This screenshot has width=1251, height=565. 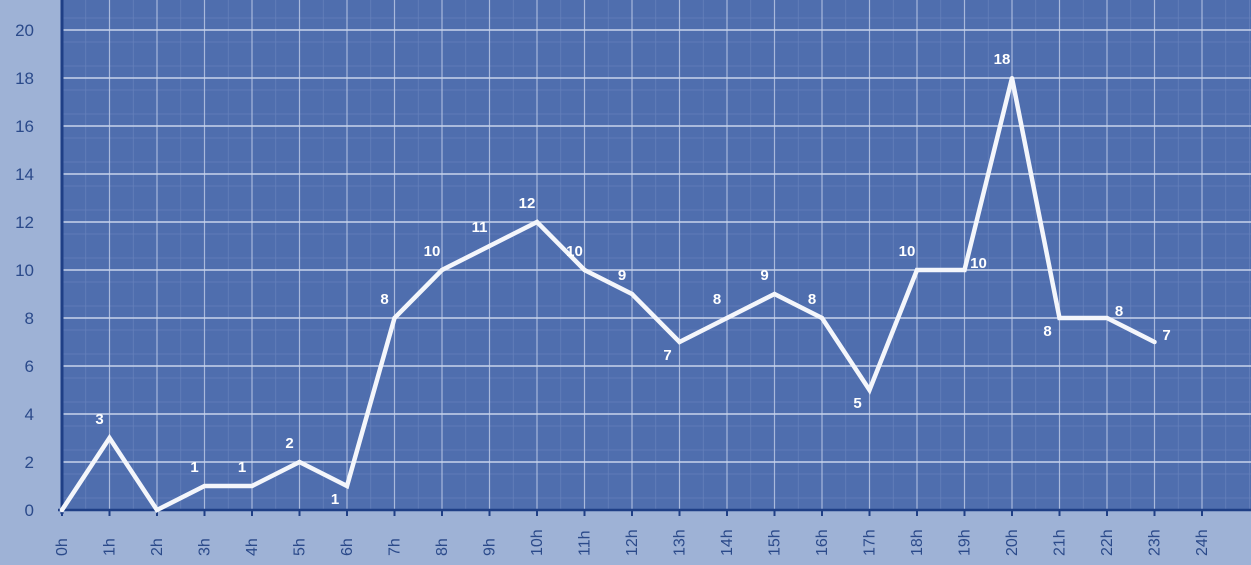 I want to click on y-tick-label: 18, so click(x=24, y=78).